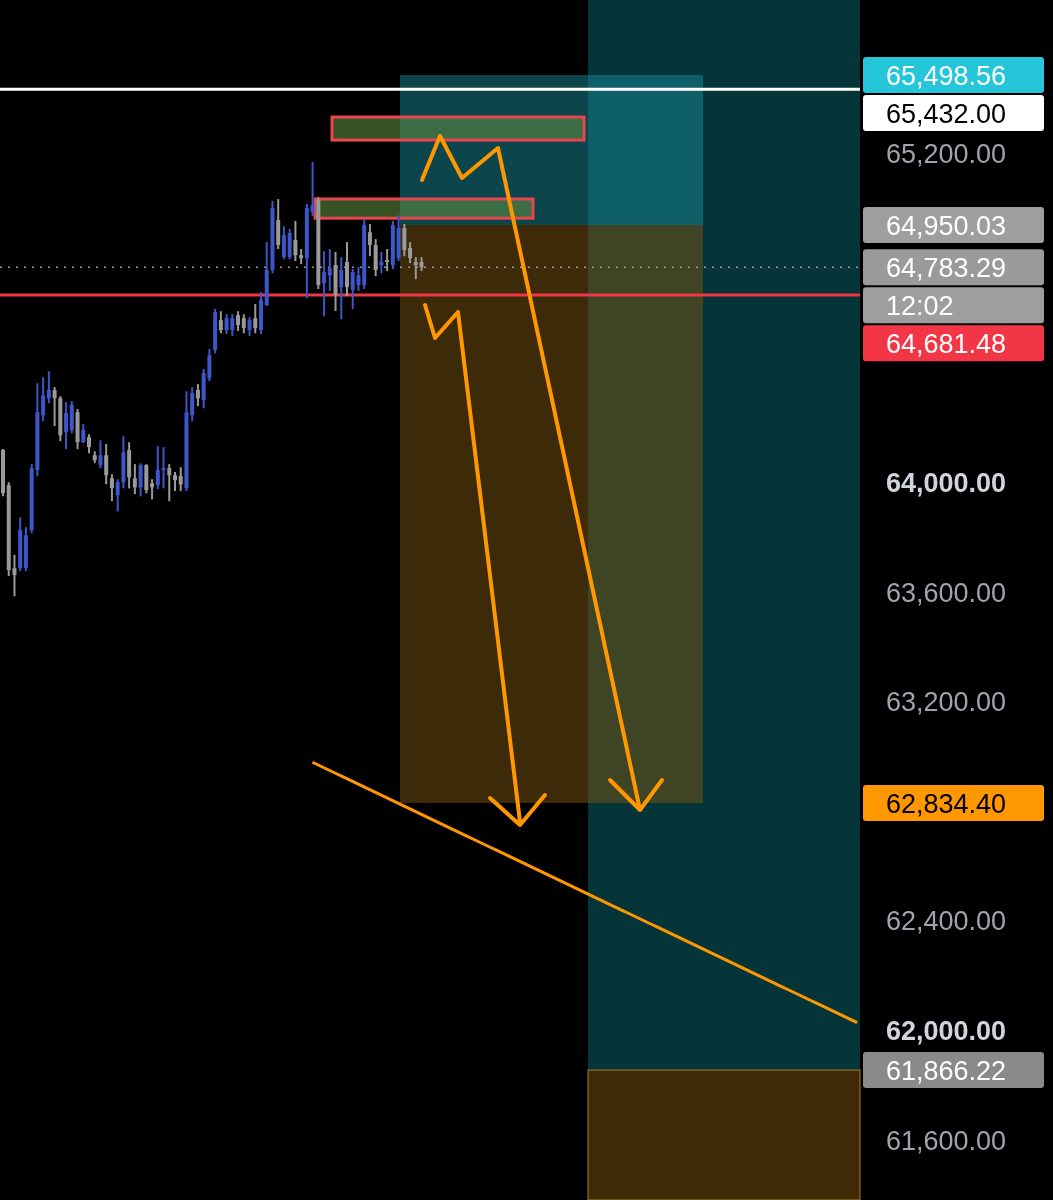 Image resolution: width=1053 pixels, height=1200 pixels. I want to click on text: 65,498.56, so click(946, 76).